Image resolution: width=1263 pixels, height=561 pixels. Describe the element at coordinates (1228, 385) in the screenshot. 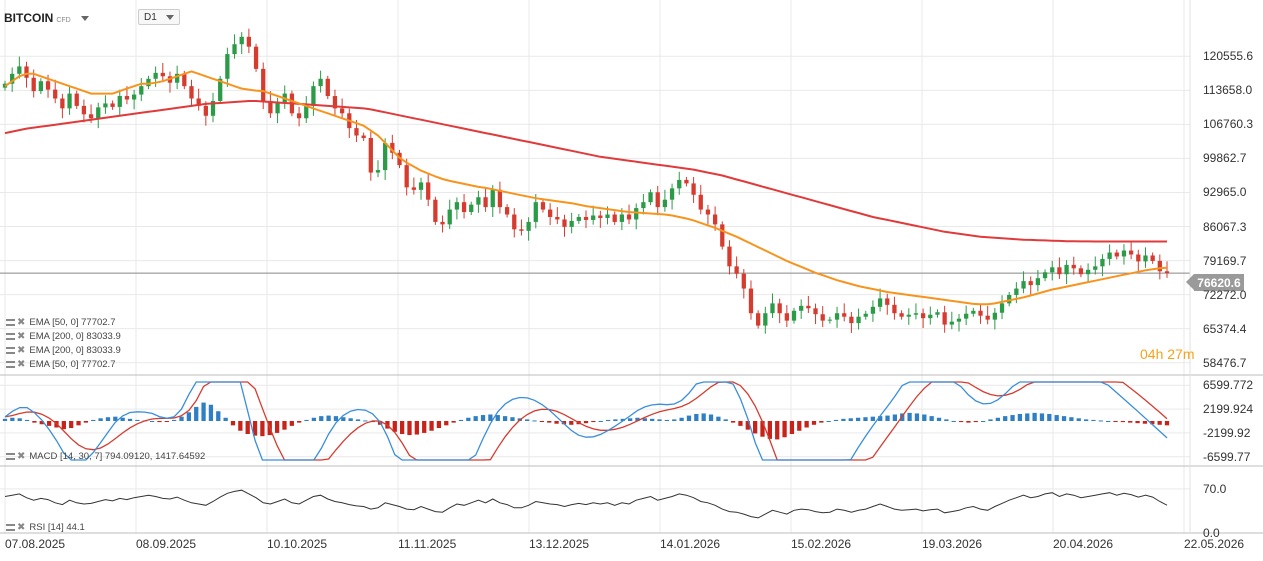

I see `macd-axis-label: 6599.772` at that location.